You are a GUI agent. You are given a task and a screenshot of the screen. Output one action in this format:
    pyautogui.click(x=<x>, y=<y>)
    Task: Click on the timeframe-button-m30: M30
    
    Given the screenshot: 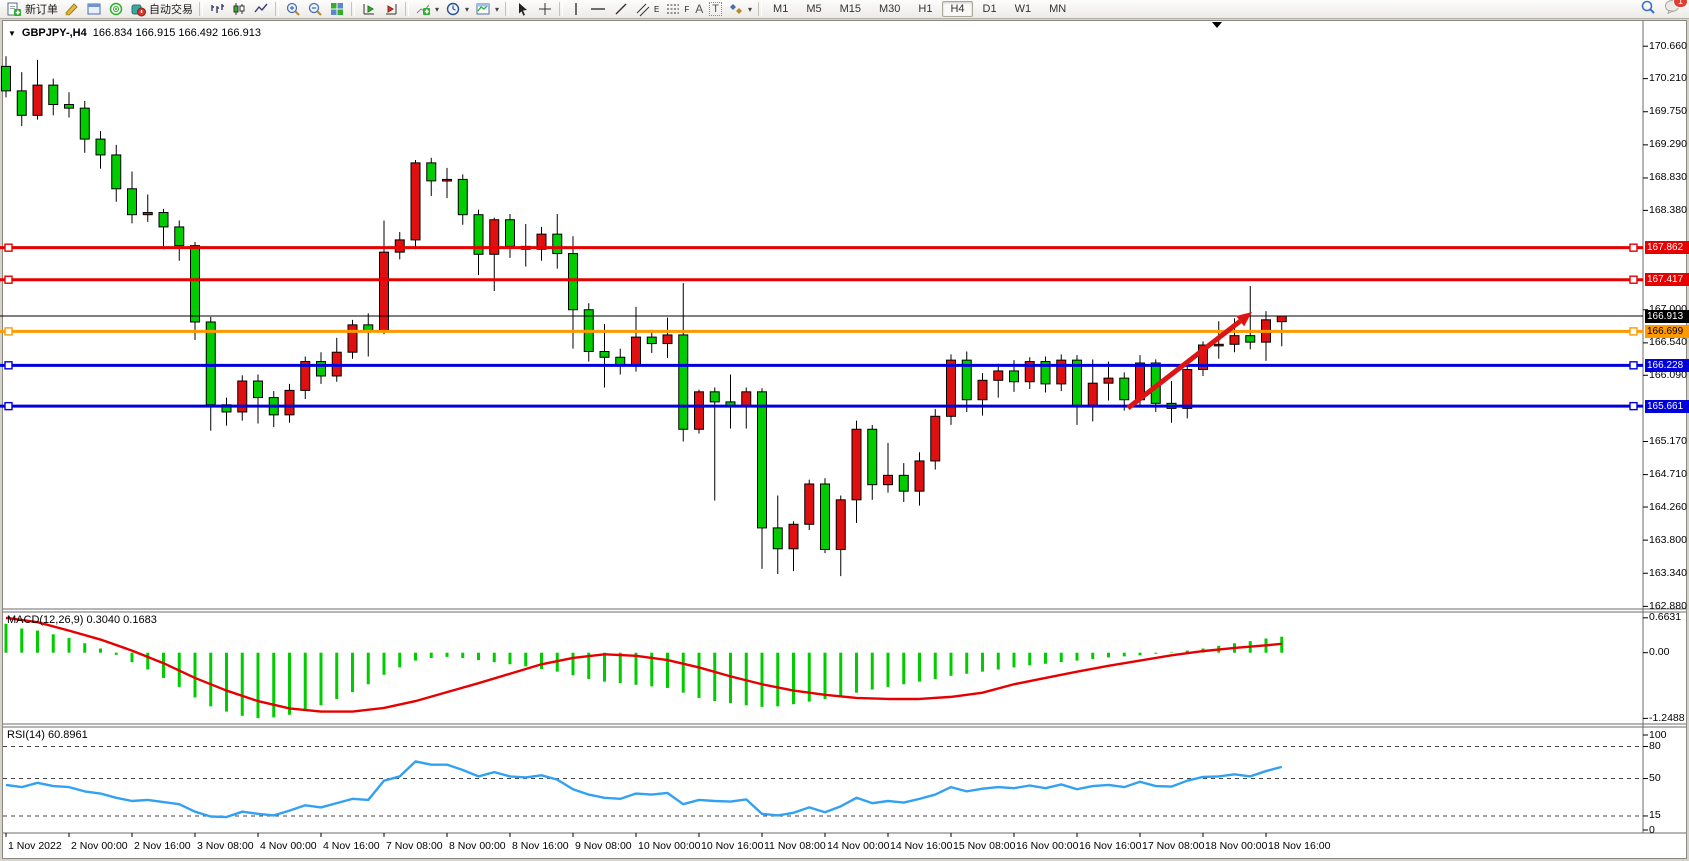 What is the action you would take?
    pyautogui.click(x=890, y=9)
    